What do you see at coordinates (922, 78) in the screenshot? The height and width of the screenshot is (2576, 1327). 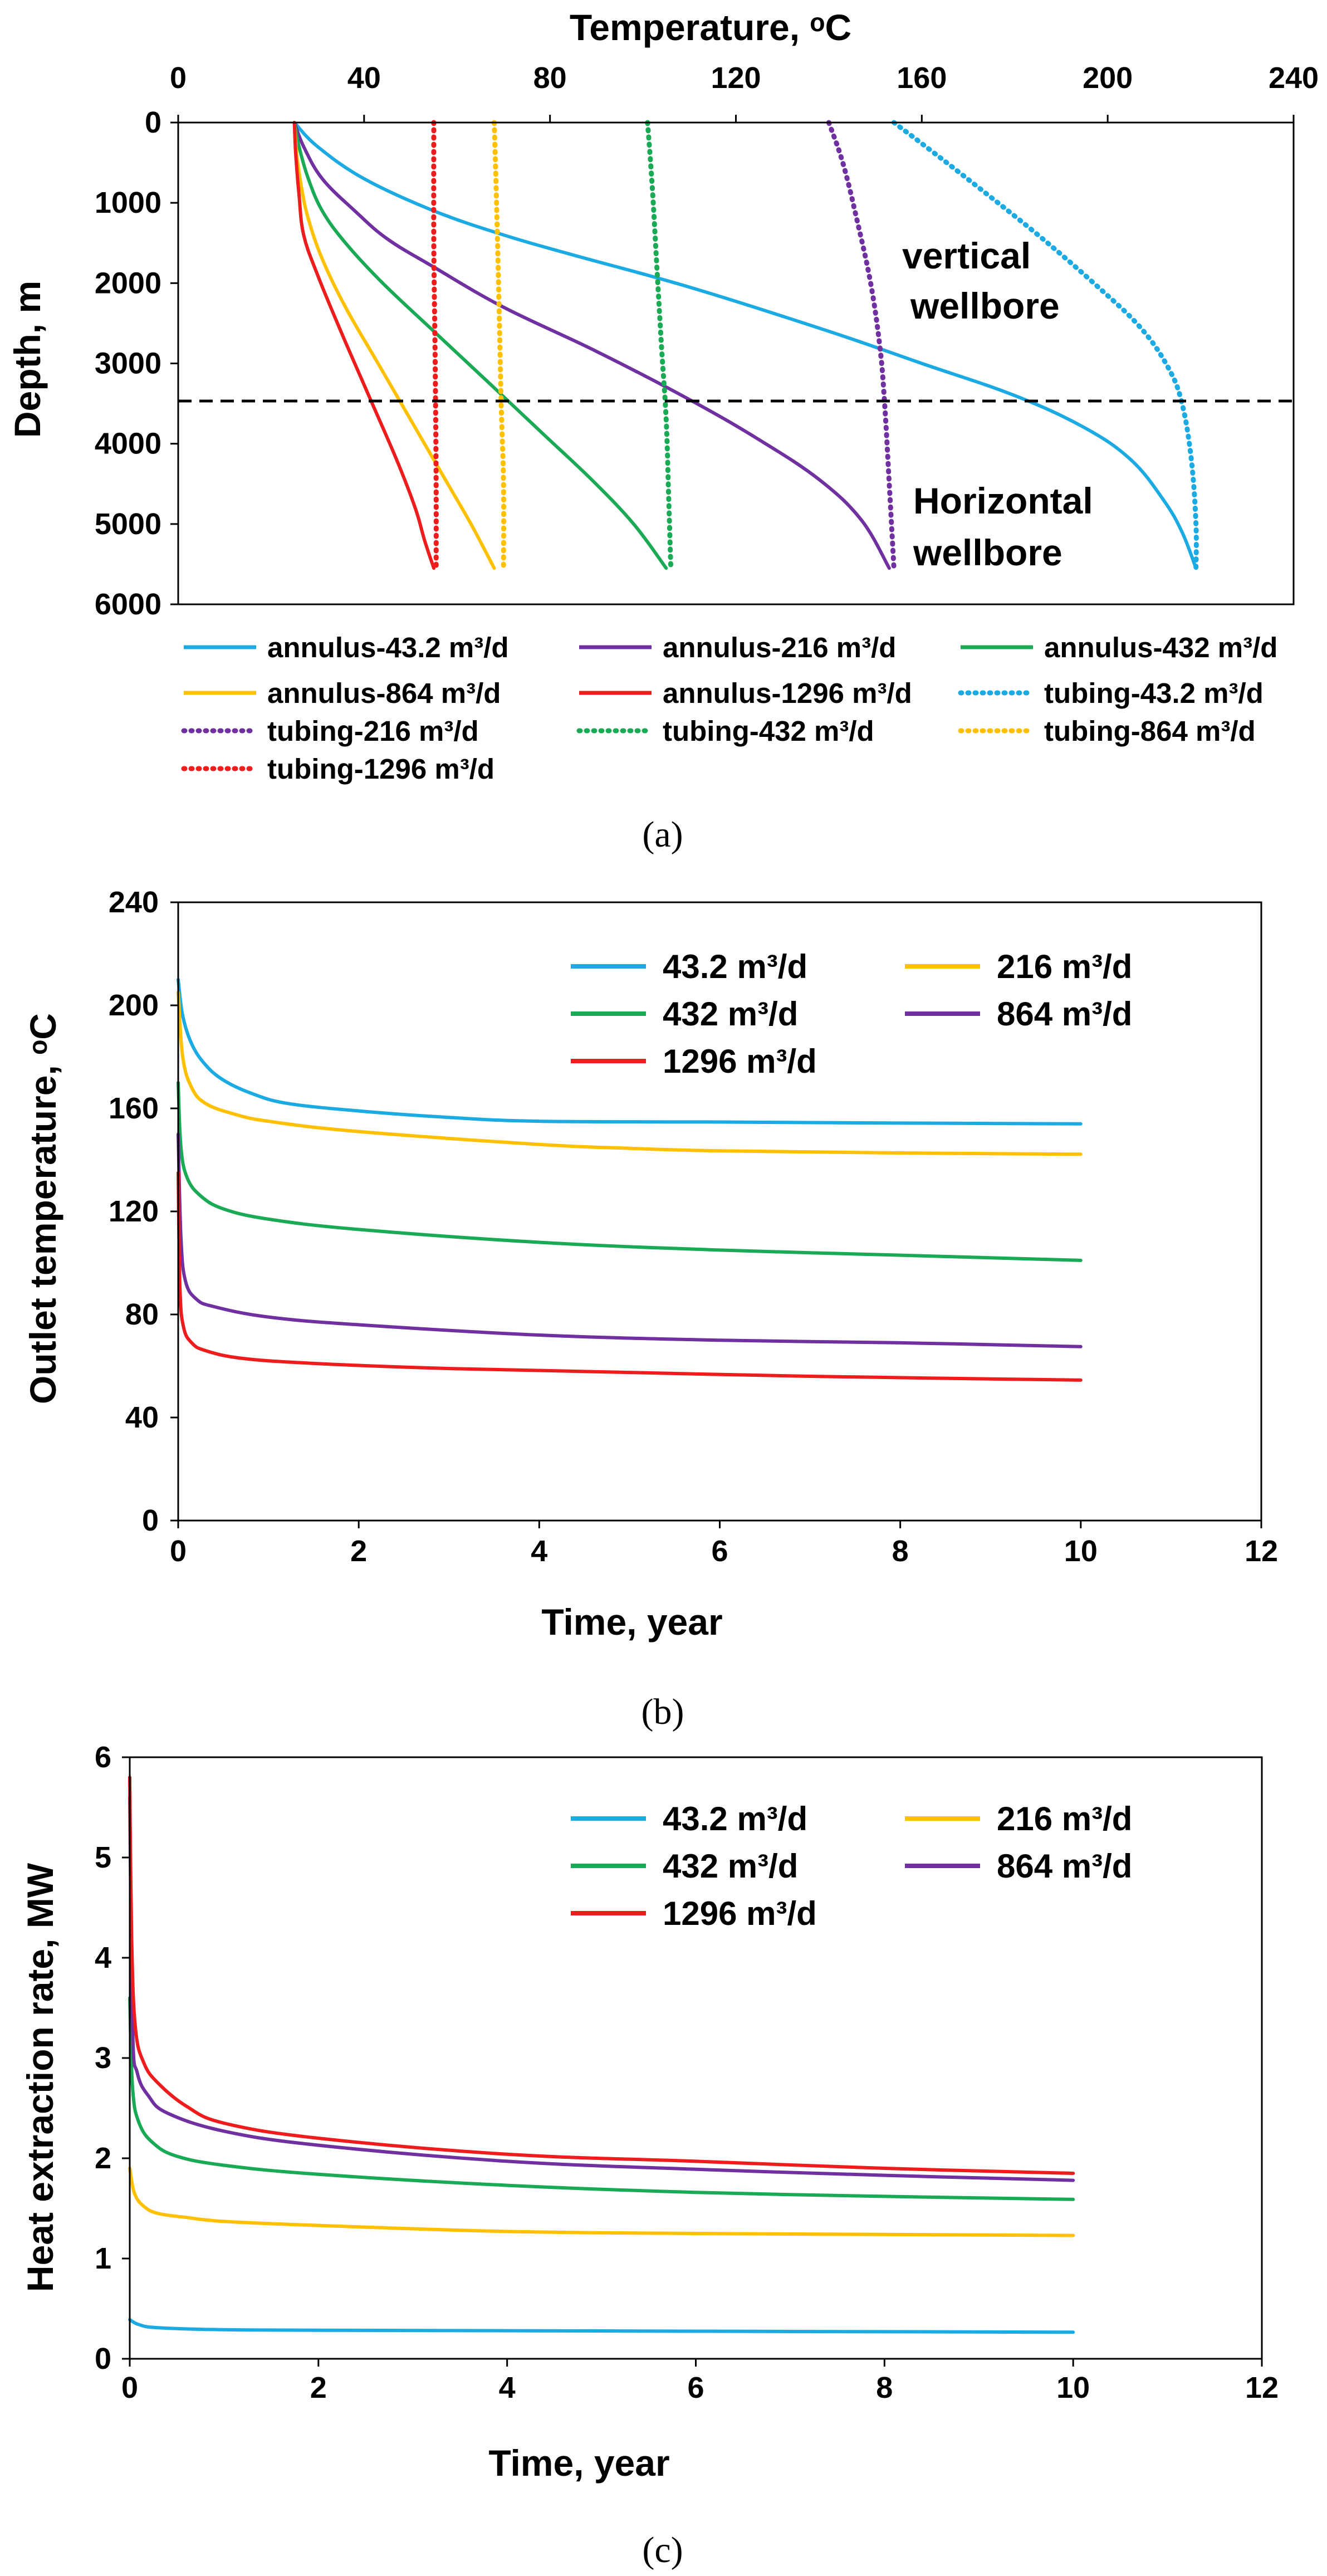 I see `panel-a-x-tick-label-160: 160` at bounding box center [922, 78].